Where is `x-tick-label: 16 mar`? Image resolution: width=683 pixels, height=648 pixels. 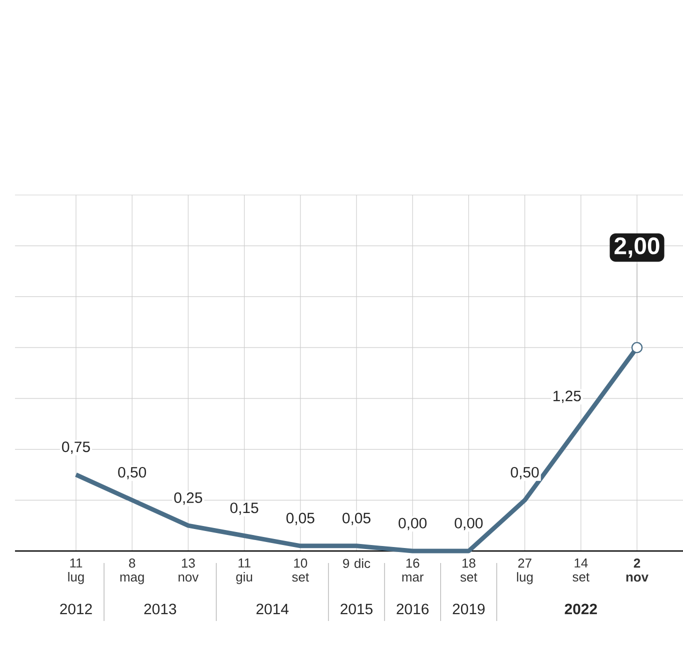 x-tick-label: 16 mar is located at coordinates (413, 570).